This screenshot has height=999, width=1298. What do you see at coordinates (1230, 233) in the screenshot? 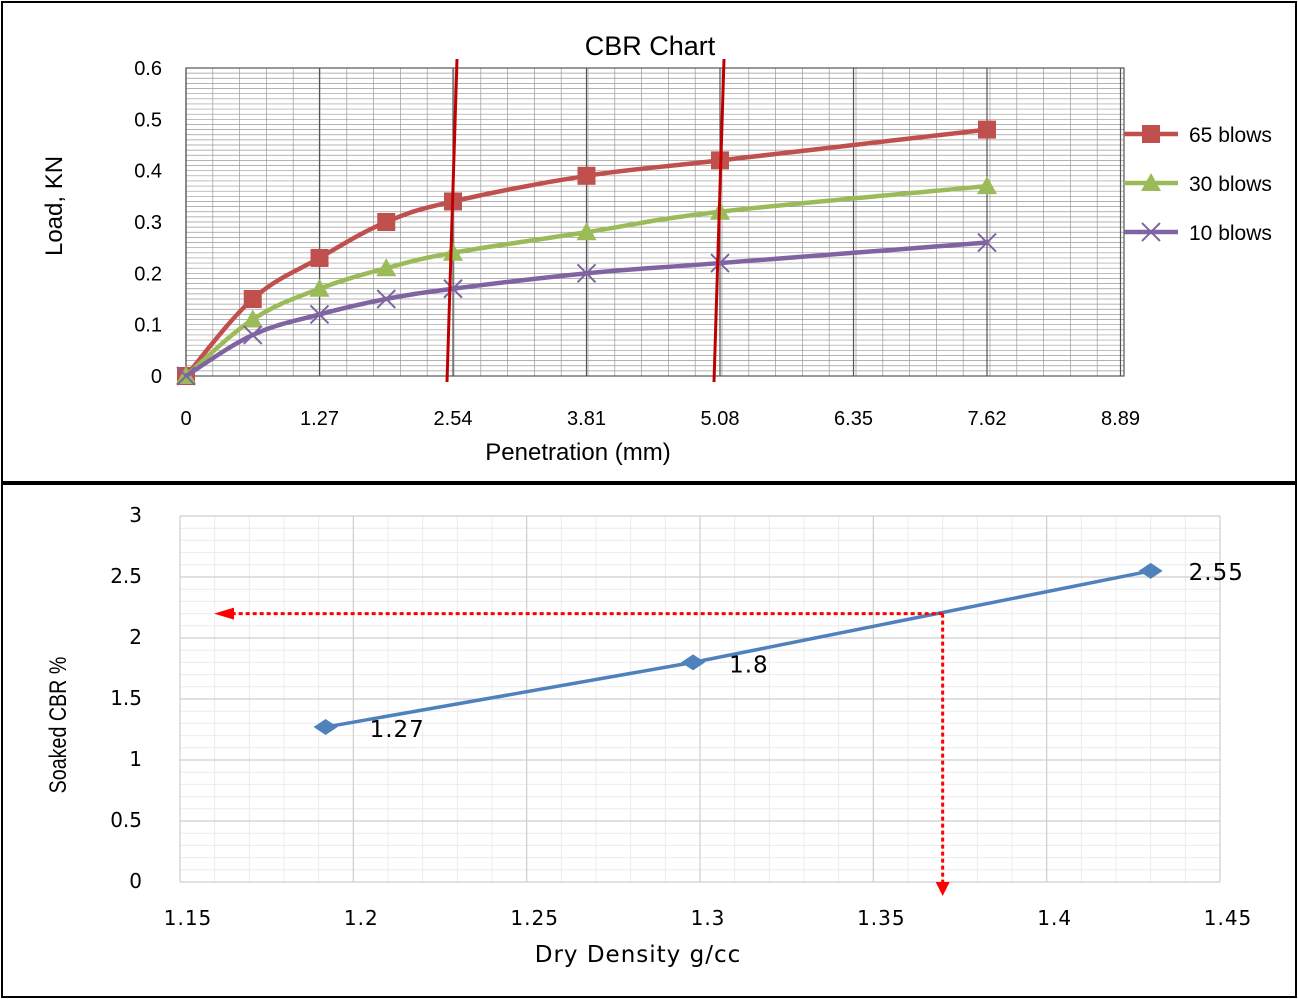
I see `legend-label: 10 blows` at bounding box center [1230, 233].